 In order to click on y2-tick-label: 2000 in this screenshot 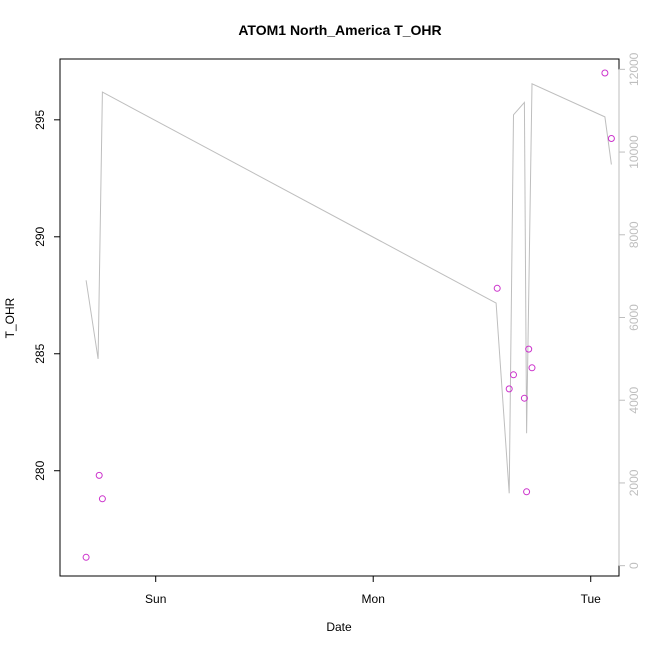, I will do `click(634, 482)`.